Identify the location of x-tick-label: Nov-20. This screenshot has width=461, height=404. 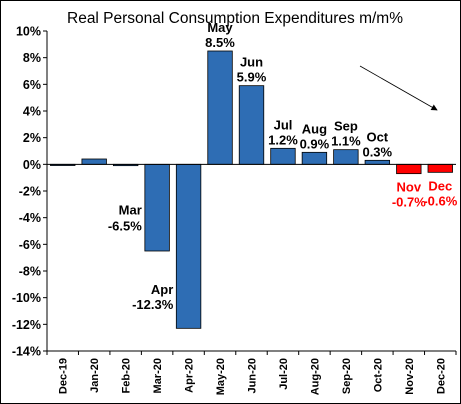
(410, 376).